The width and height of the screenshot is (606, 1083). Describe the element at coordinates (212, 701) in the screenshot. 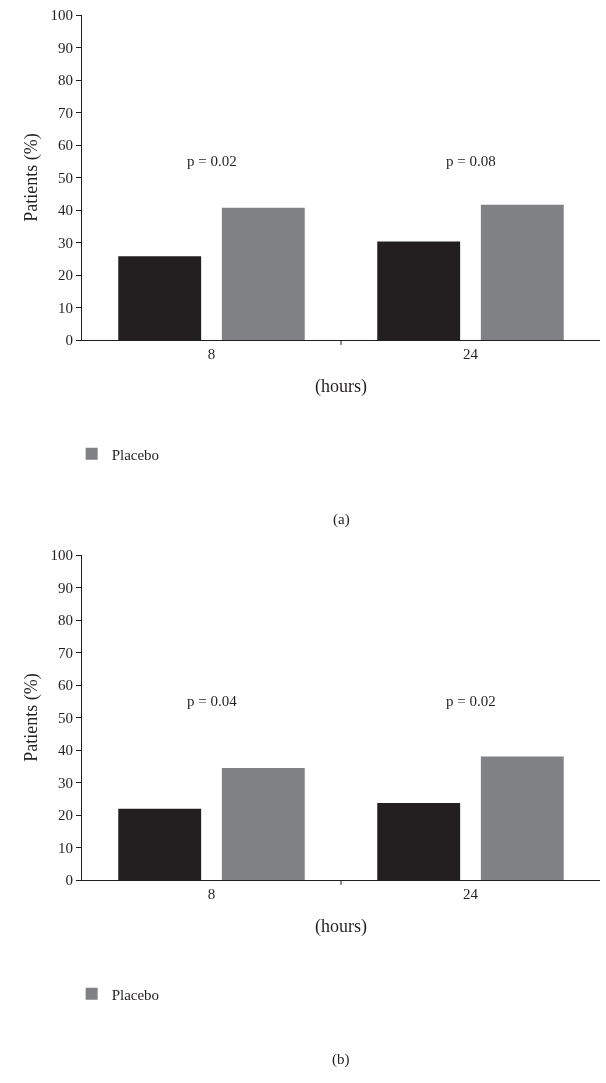

I see `annotation: p = 0.04` at that location.